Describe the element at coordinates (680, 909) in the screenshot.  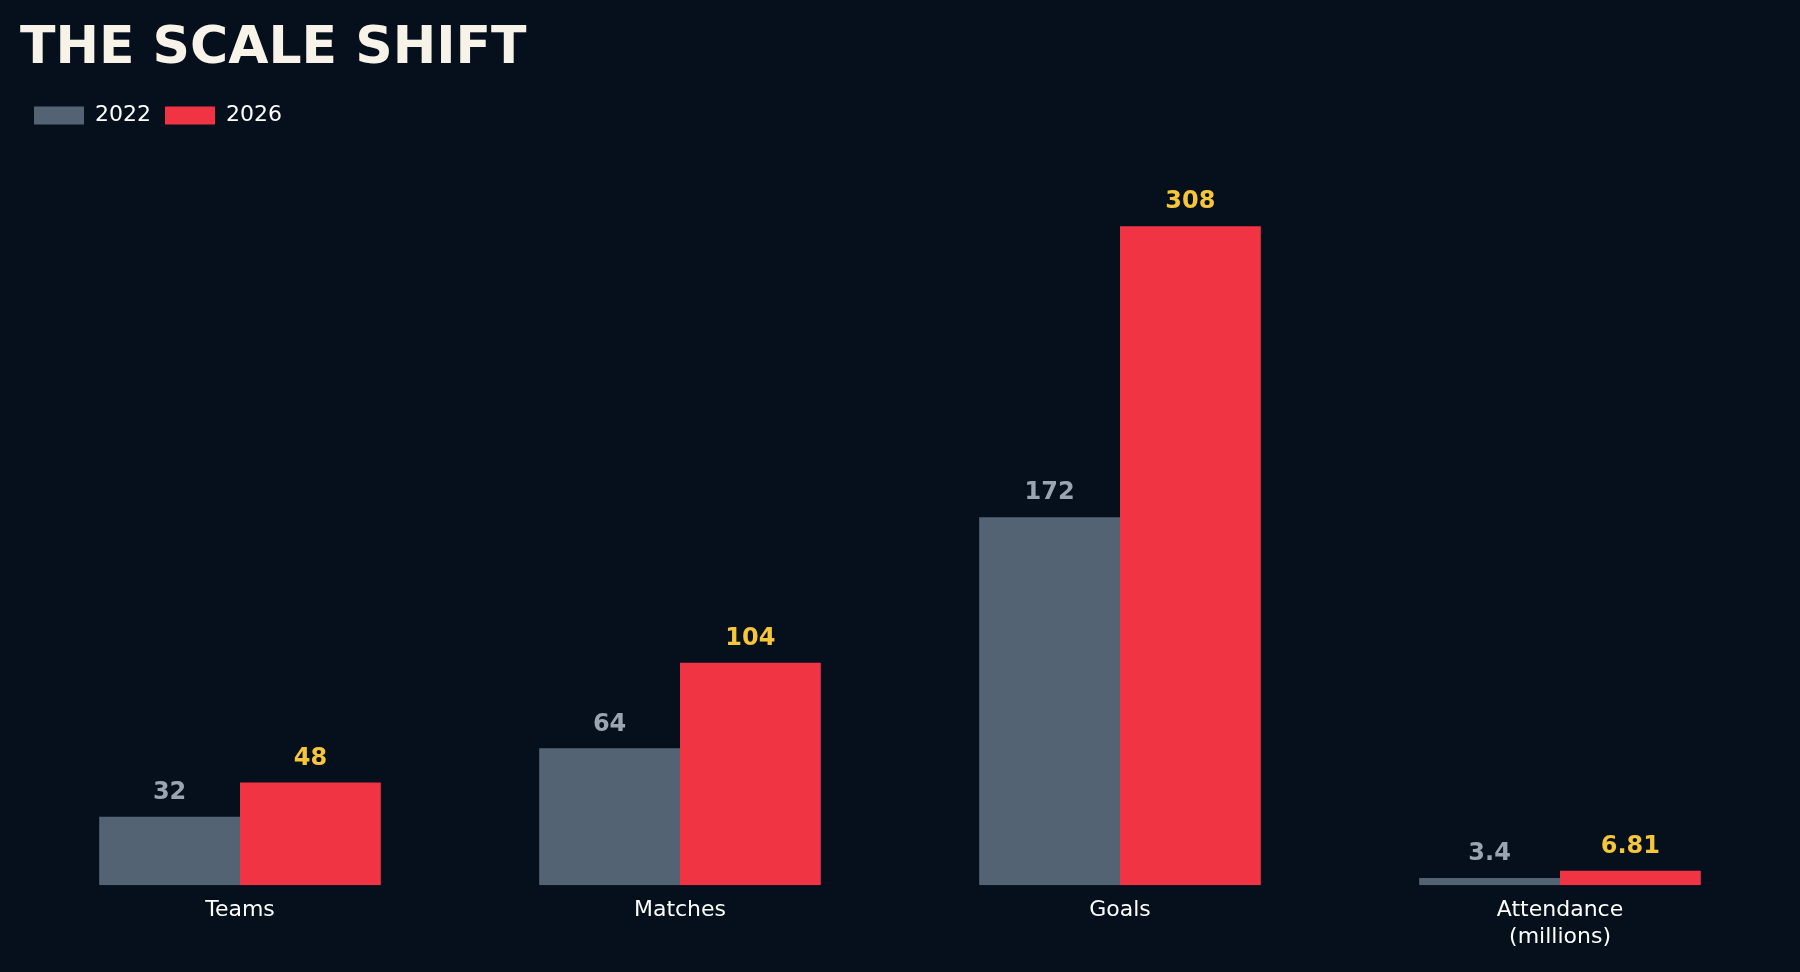
I see `x-tick-label: Matches` at that location.